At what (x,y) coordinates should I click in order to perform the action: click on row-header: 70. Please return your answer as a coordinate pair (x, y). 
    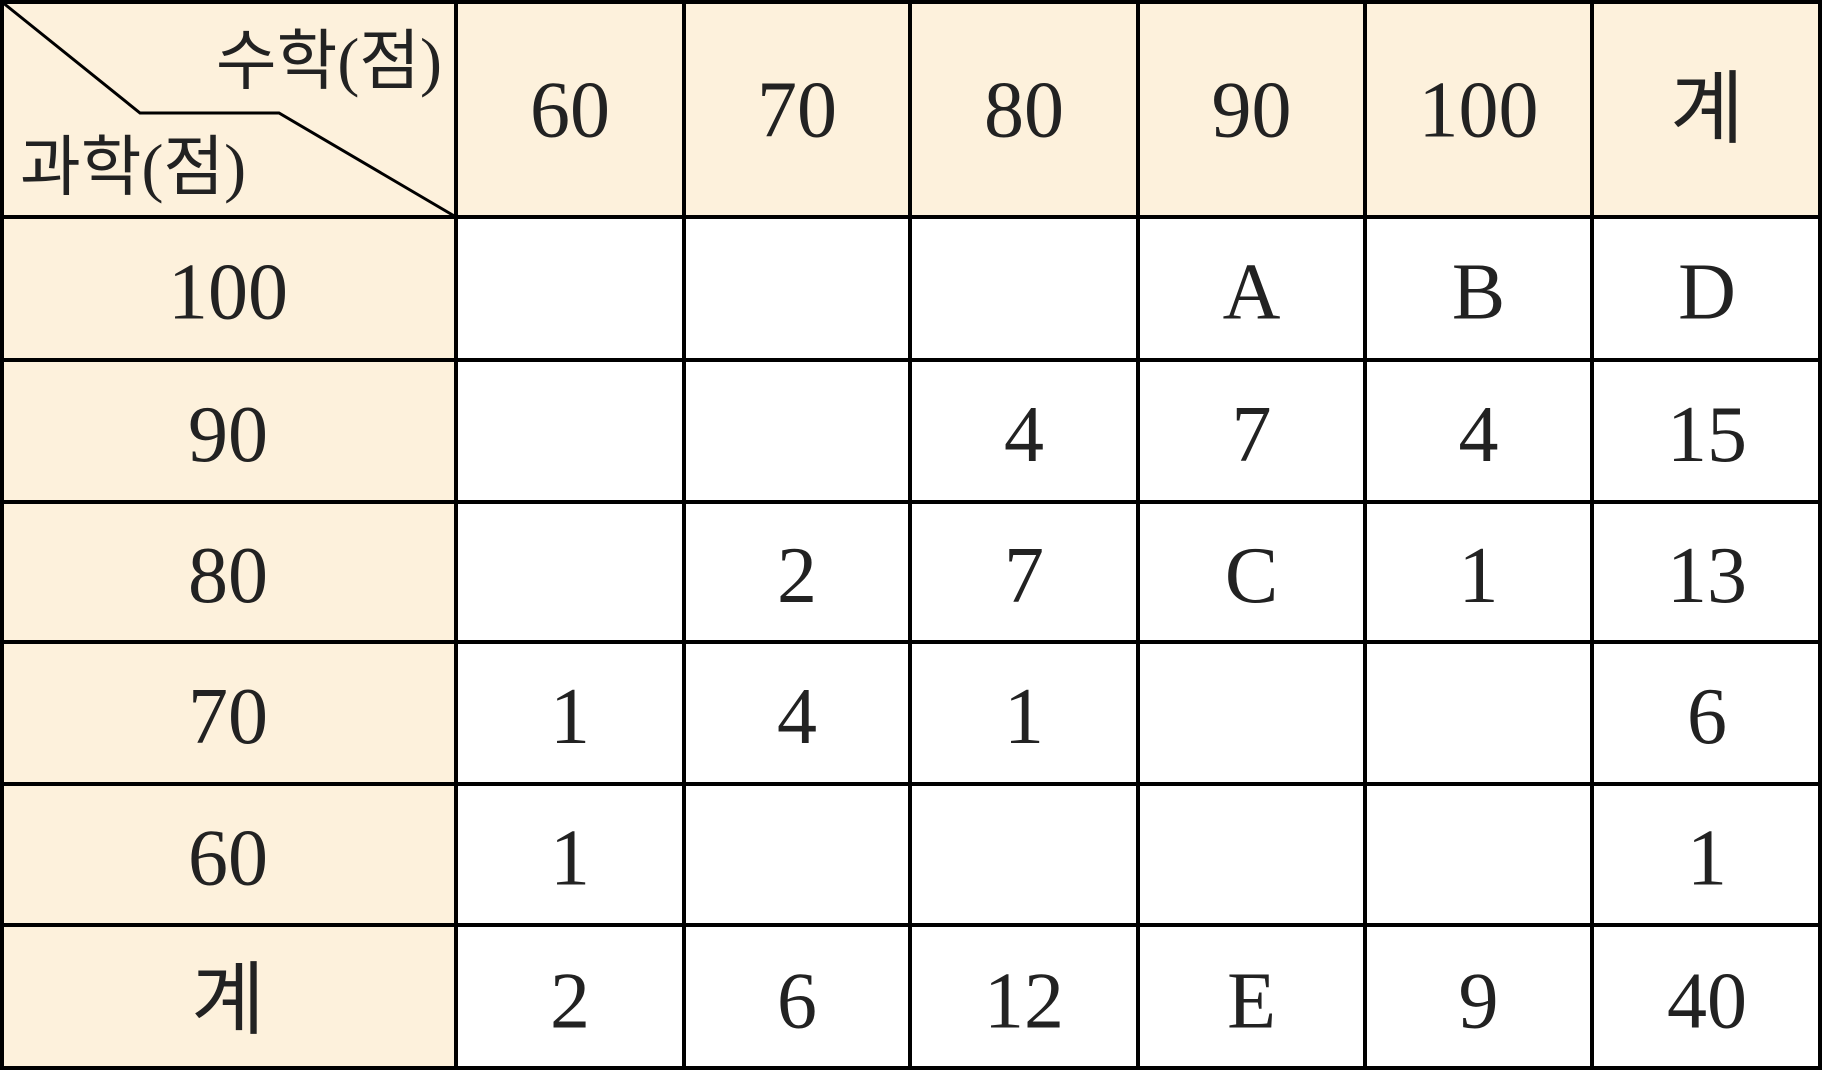
    Looking at the image, I should click on (228, 717).